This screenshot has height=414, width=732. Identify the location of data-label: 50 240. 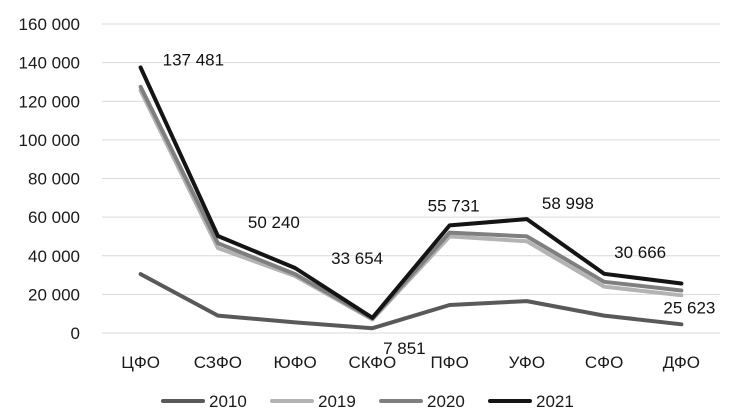
(274, 222).